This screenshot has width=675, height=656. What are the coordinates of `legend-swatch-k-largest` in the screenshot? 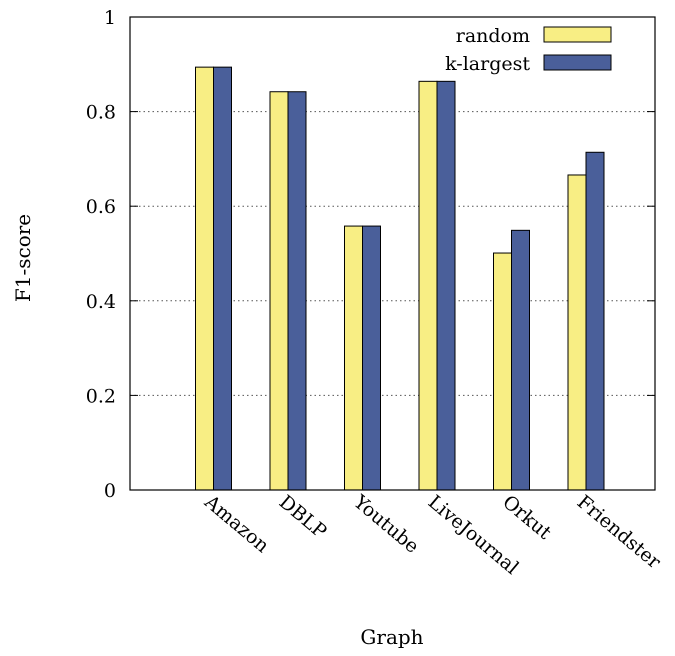 It's located at (577, 62).